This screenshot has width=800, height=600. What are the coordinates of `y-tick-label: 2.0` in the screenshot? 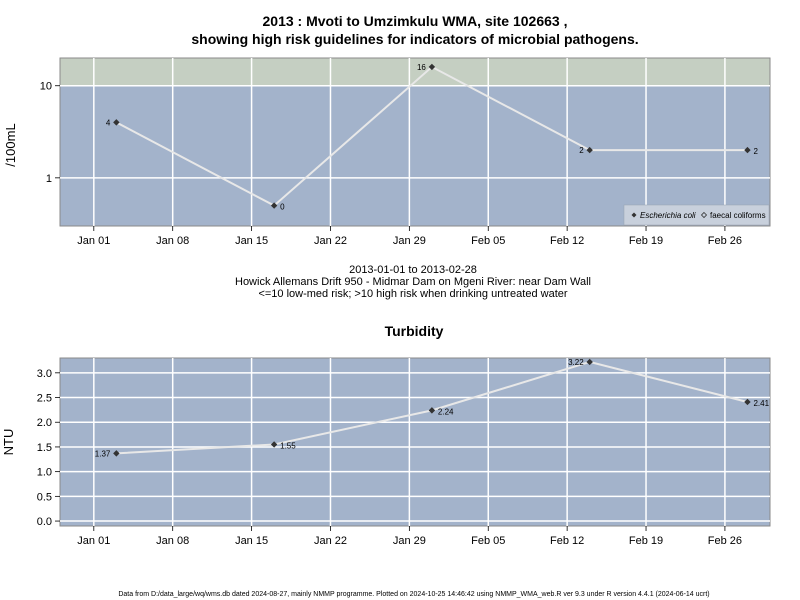 It's located at (44, 423).